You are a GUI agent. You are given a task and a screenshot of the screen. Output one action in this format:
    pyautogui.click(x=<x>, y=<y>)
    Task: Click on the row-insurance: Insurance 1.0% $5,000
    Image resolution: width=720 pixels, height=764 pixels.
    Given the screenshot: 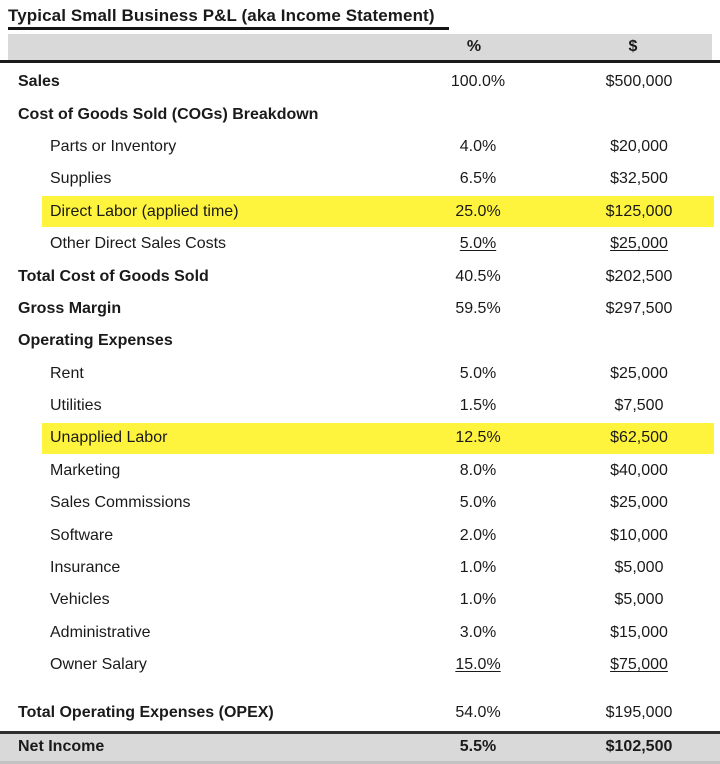 What is the action you would take?
    pyautogui.click(x=360, y=568)
    